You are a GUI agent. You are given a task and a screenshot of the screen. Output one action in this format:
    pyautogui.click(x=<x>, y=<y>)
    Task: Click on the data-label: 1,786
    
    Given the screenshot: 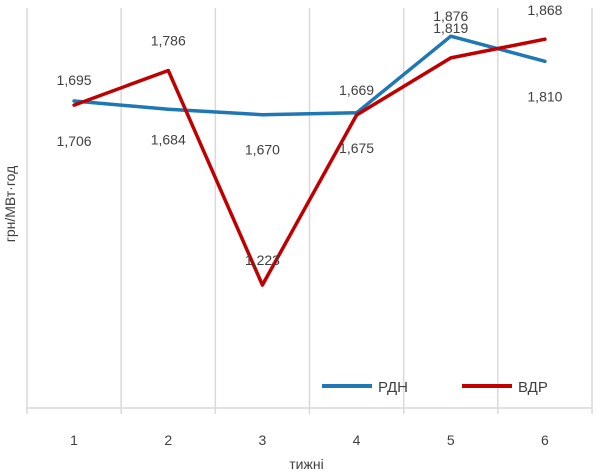 What is the action you would take?
    pyautogui.click(x=168, y=40)
    